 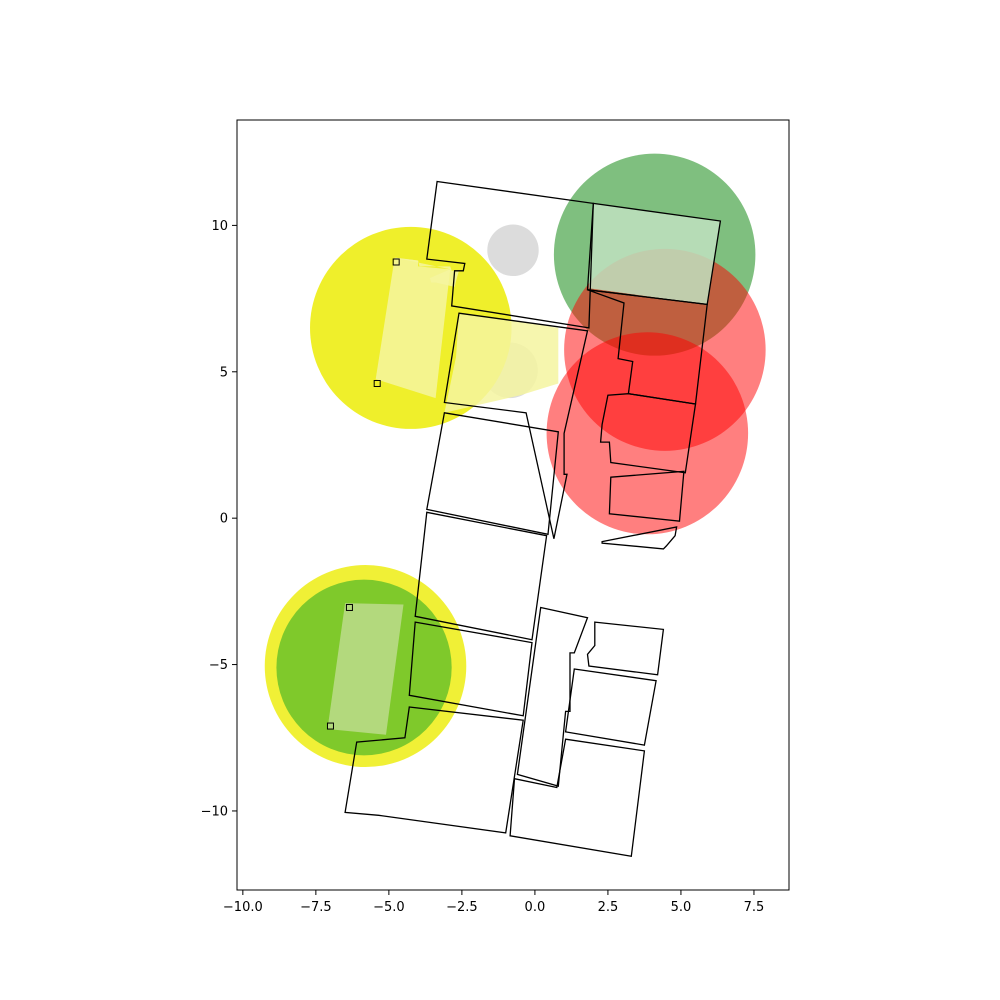 I want to click on y-tick-label-4: −10, so click(x=214, y=811).